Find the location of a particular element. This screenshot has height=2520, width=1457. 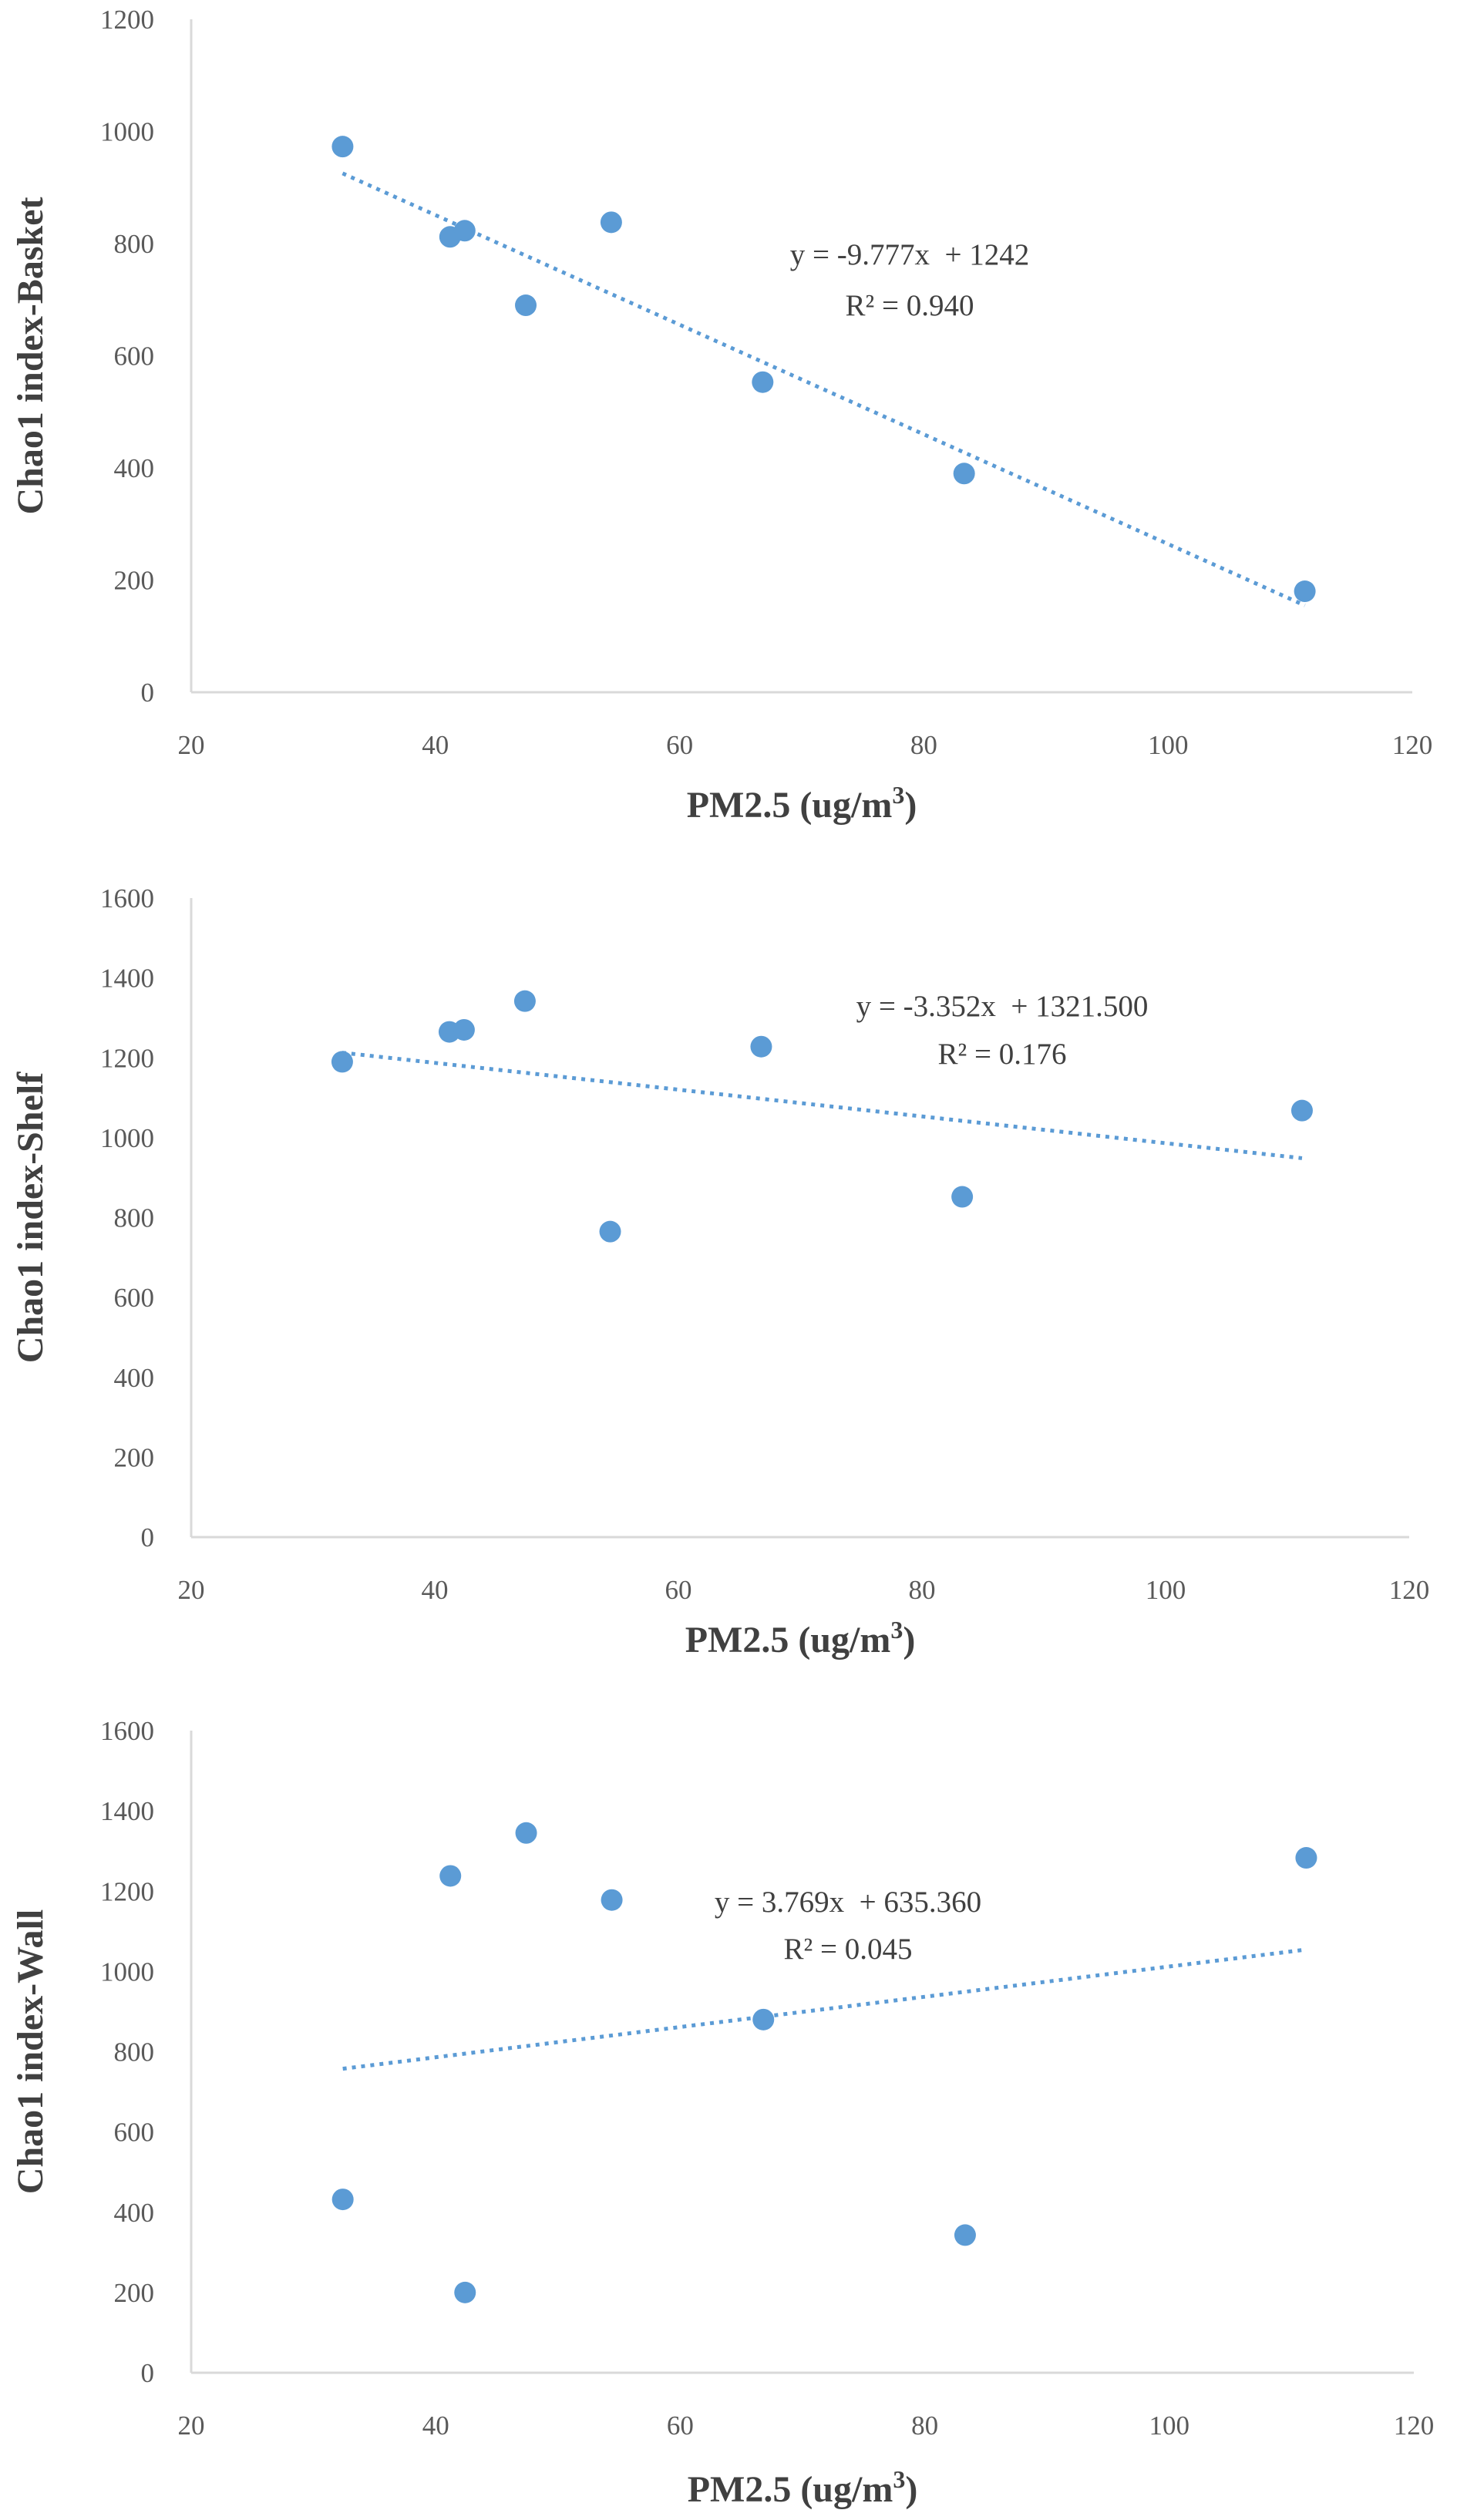

y-axis-title: Chao1 index-Basket is located at coordinates (30, 356).